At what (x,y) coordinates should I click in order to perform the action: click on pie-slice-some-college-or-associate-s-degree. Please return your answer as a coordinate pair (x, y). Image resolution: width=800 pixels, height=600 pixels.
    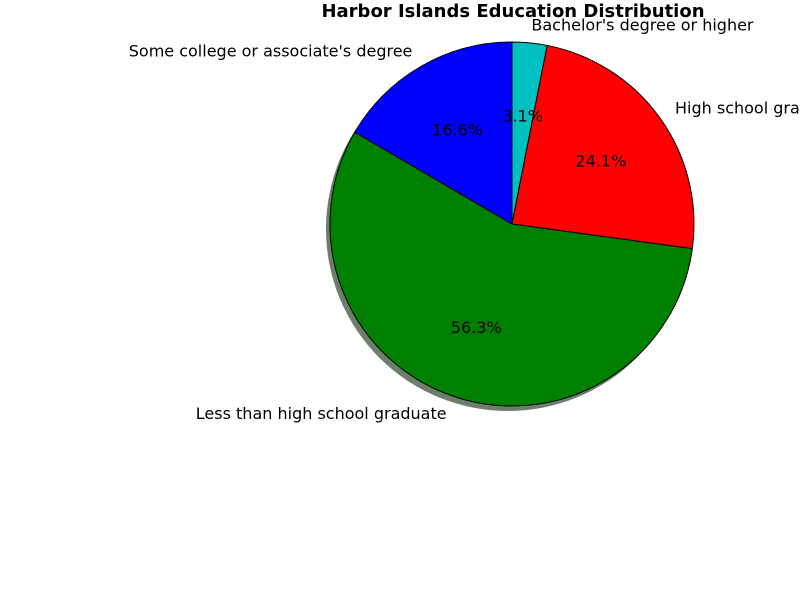
    Looking at the image, I should click on (433, 133).